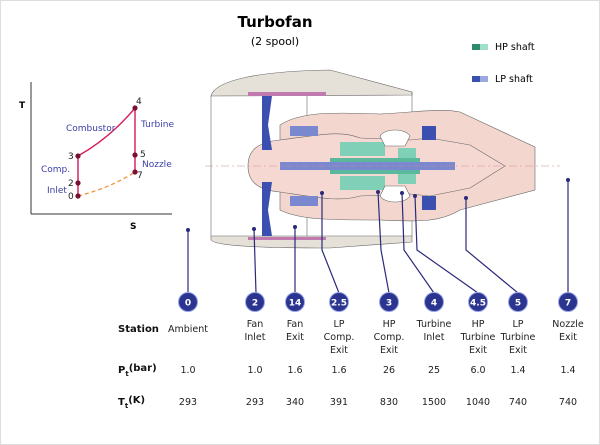 The height and width of the screenshot is (445, 600). I want to click on fan-blade-lower, so click(267, 209).